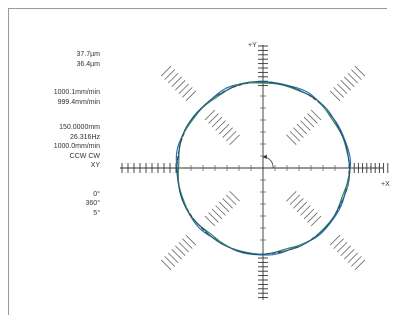 Image resolution: width=394 pixels, height=323 pixels. What do you see at coordinates (88, 64) in the screenshot?
I see `circularity-min: 36.4µm` at bounding box center [88, 64].